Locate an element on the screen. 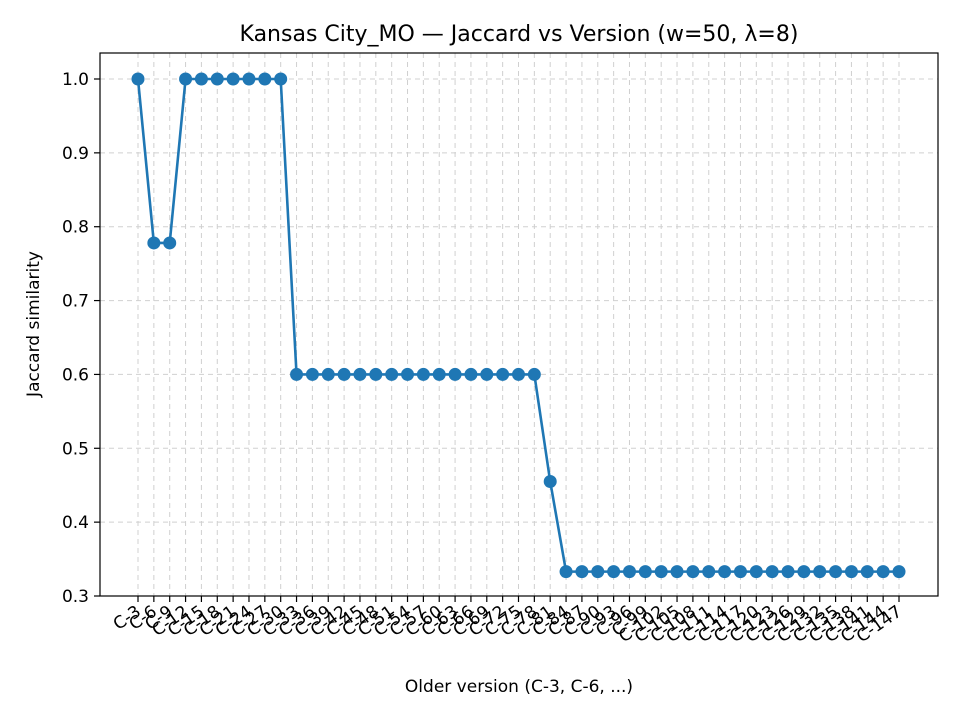 The image size is (960, 720). y-axis: 0.3 0.4 0.5 0.6 0.7 0.8 0.9 1.0 is located at coordinates (81, 338).